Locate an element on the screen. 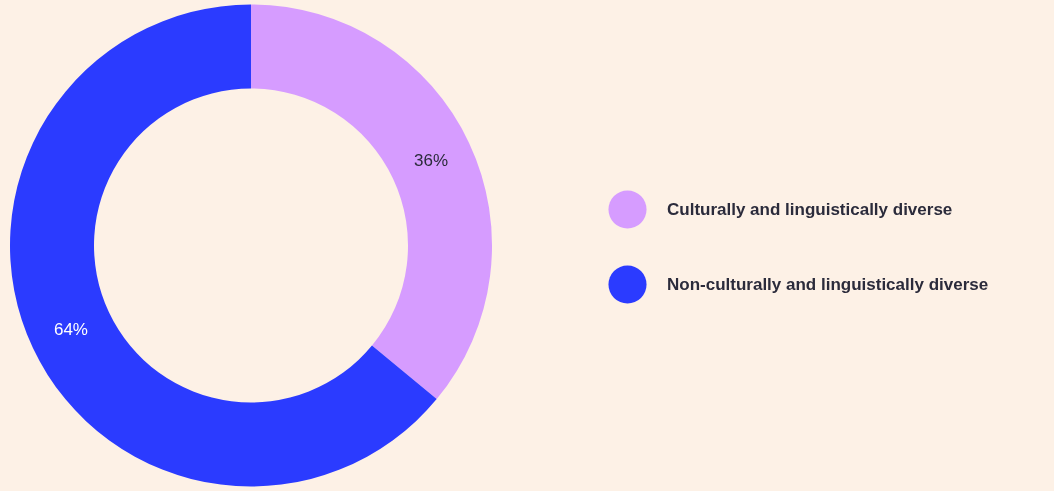  legend-label: Non-culturally and linguistically diverse is located at coordinates (828, 284).